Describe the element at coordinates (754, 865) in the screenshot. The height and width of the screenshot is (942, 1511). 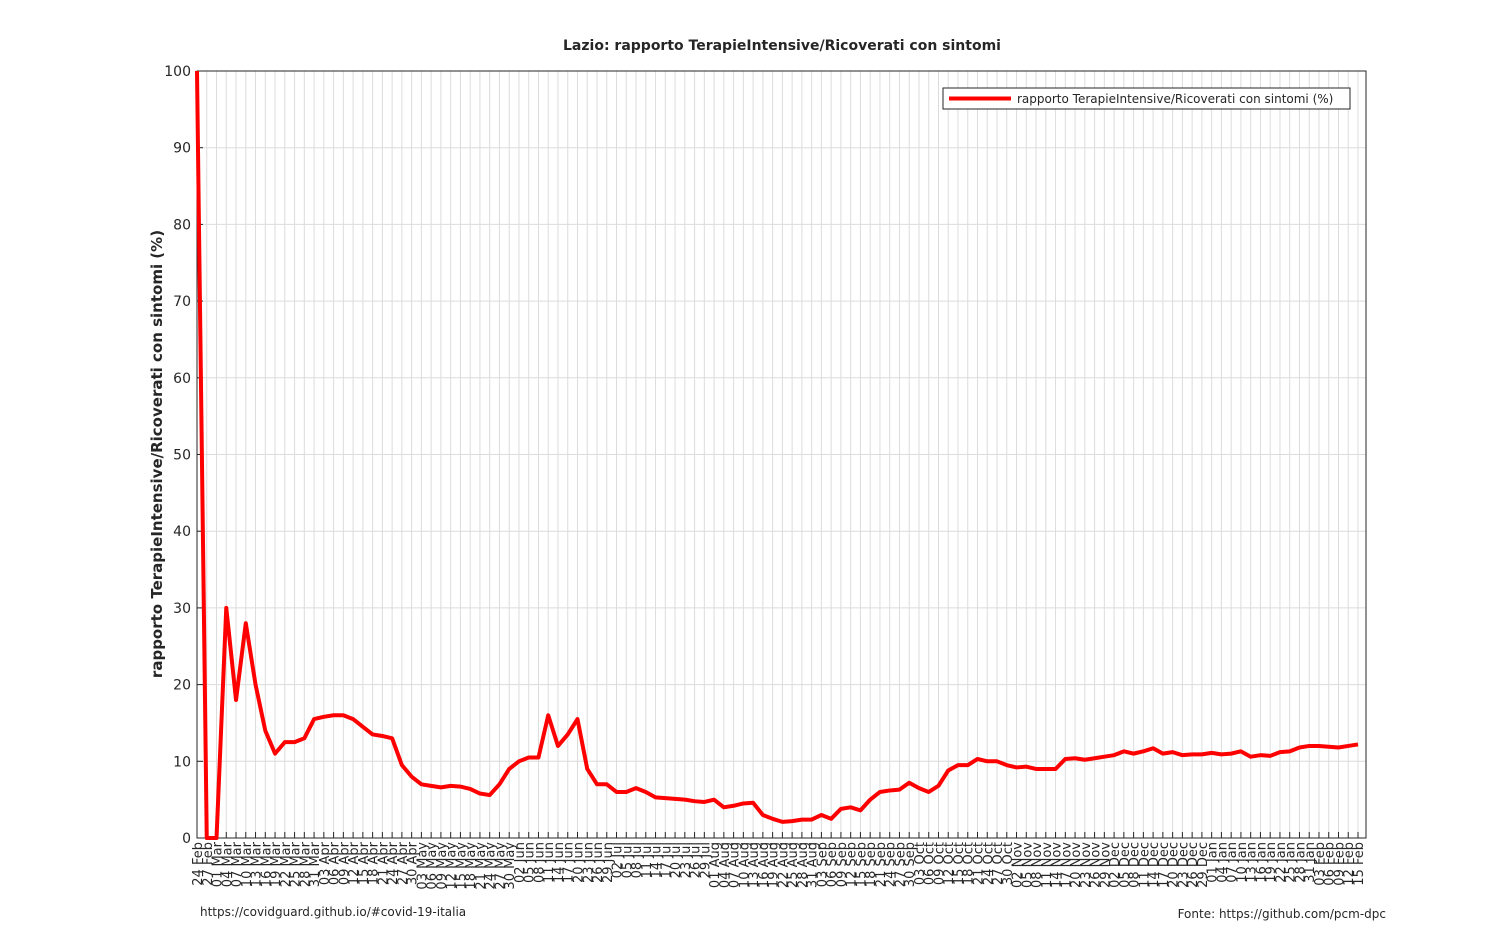
I see `x-tick-label: 13 Aug` at that location.